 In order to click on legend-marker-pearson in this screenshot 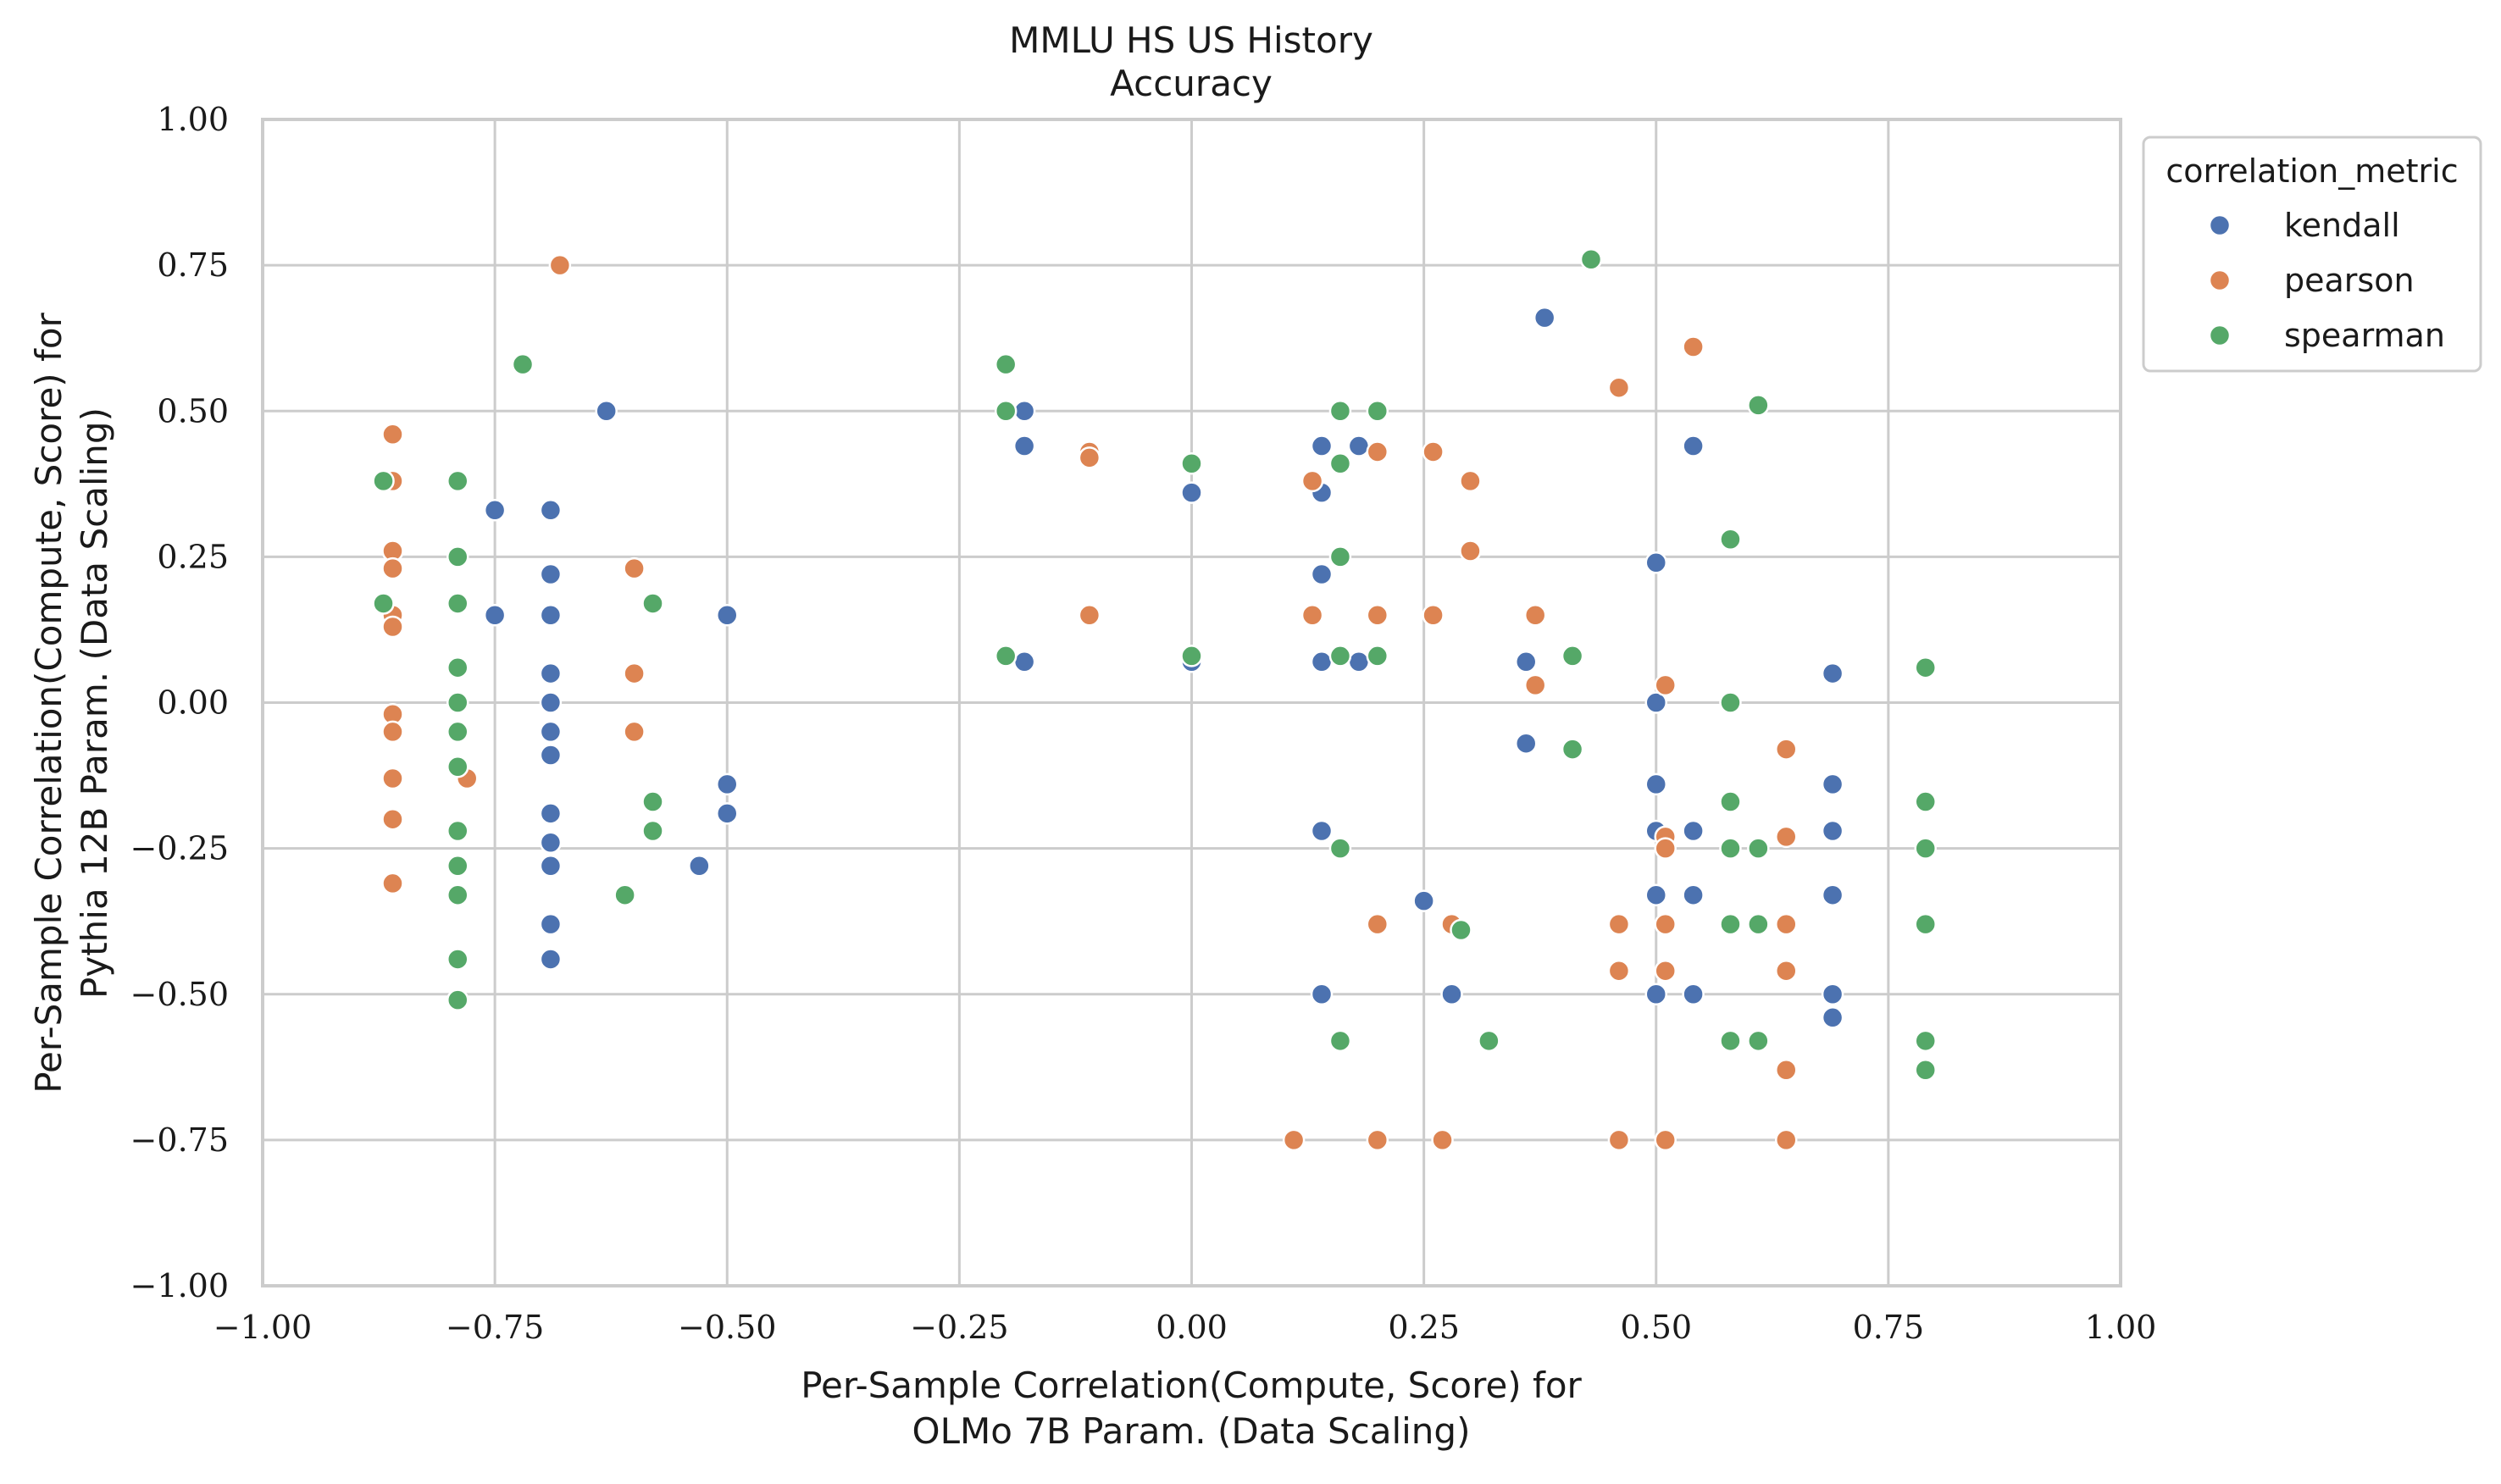, I will do `click(2220, 280)`.